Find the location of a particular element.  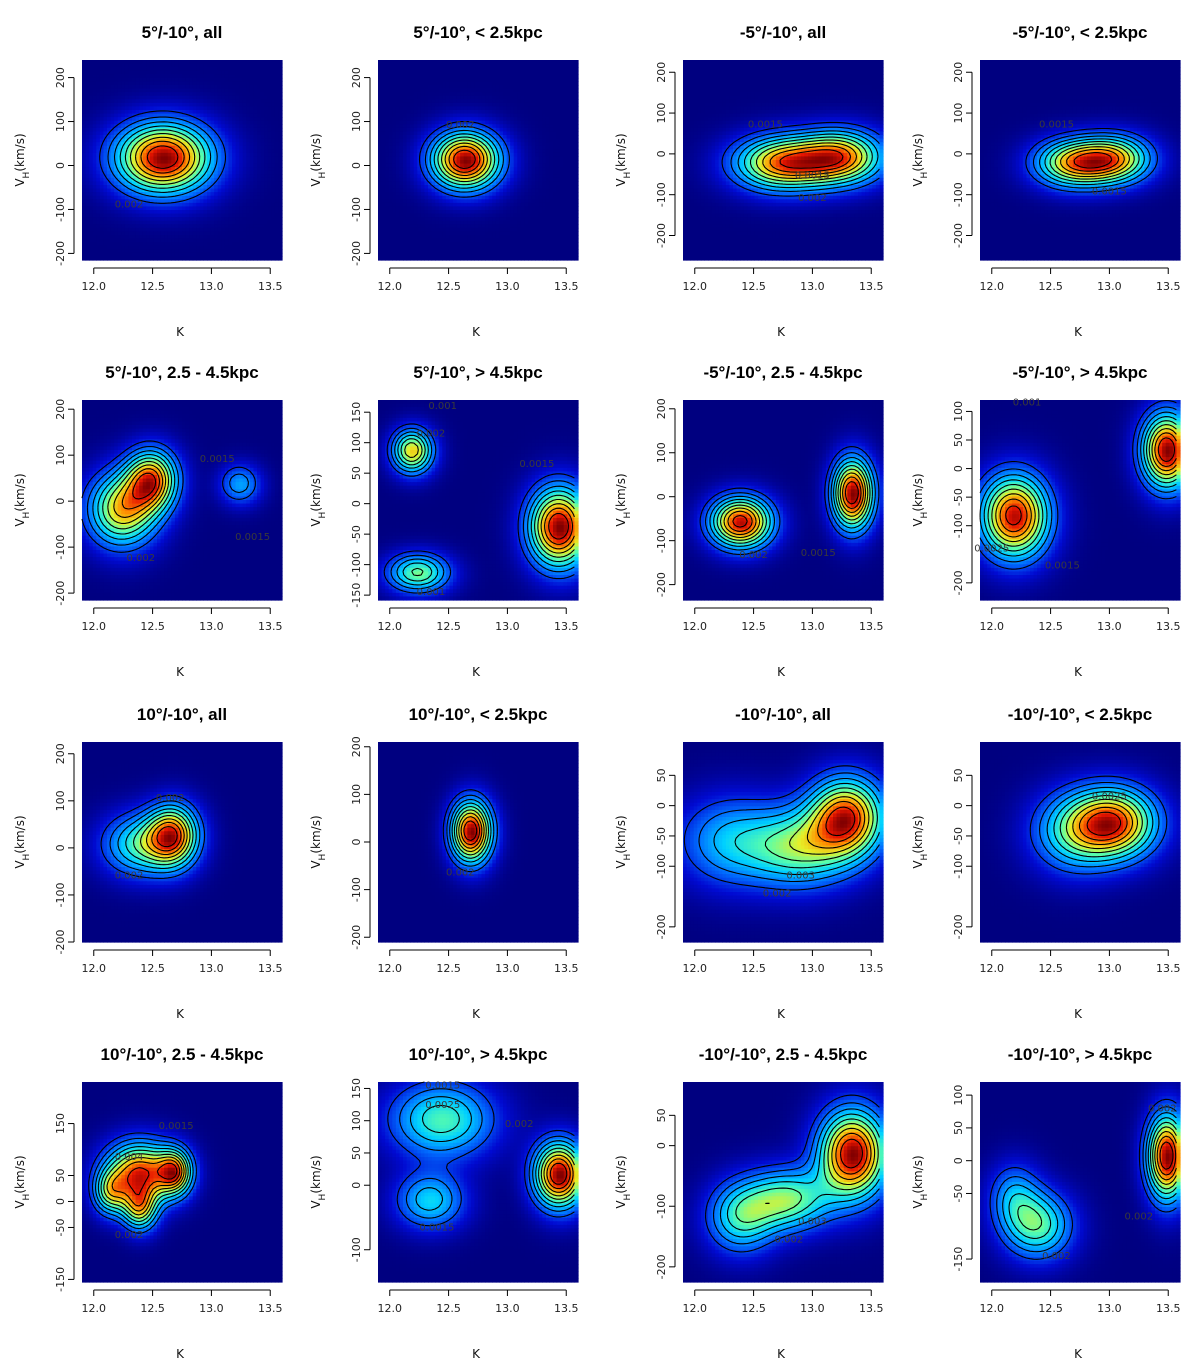

panel-title: -10°/-10°, all is located at coordinates (783, 714).